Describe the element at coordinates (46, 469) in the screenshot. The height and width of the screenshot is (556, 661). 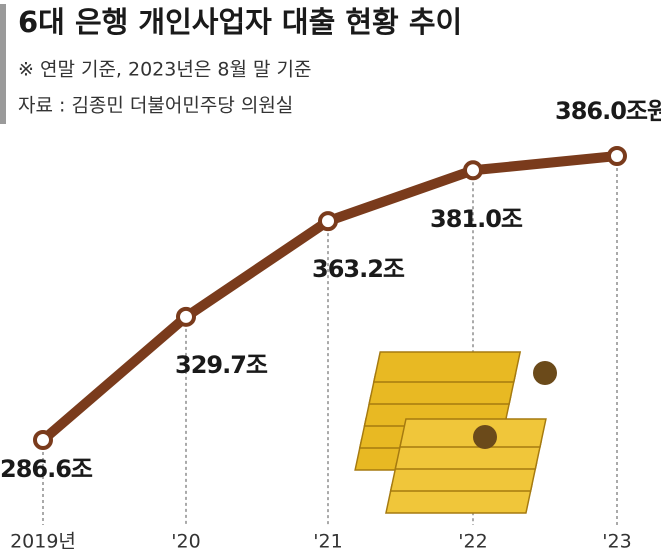
I see `value-label: 286.6조` at that location.